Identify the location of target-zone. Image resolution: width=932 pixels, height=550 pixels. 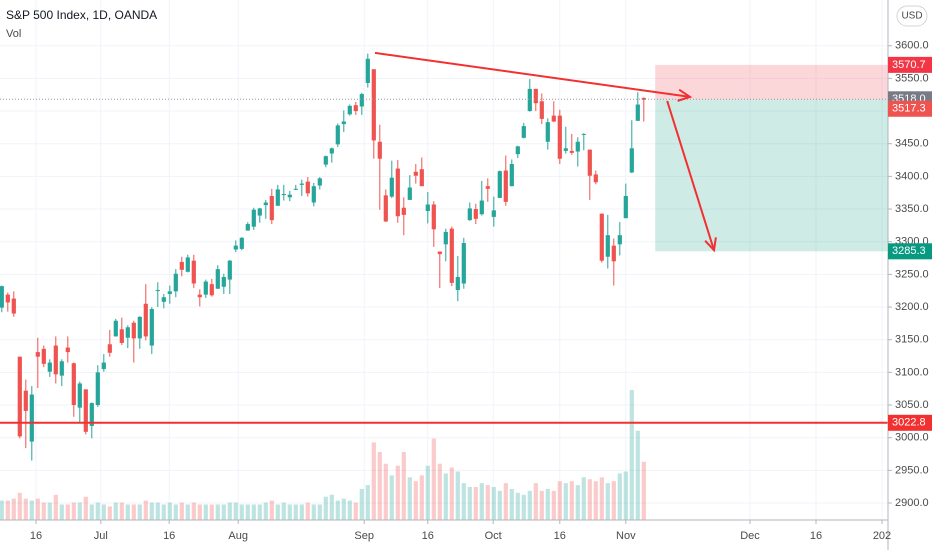
(771, 175).